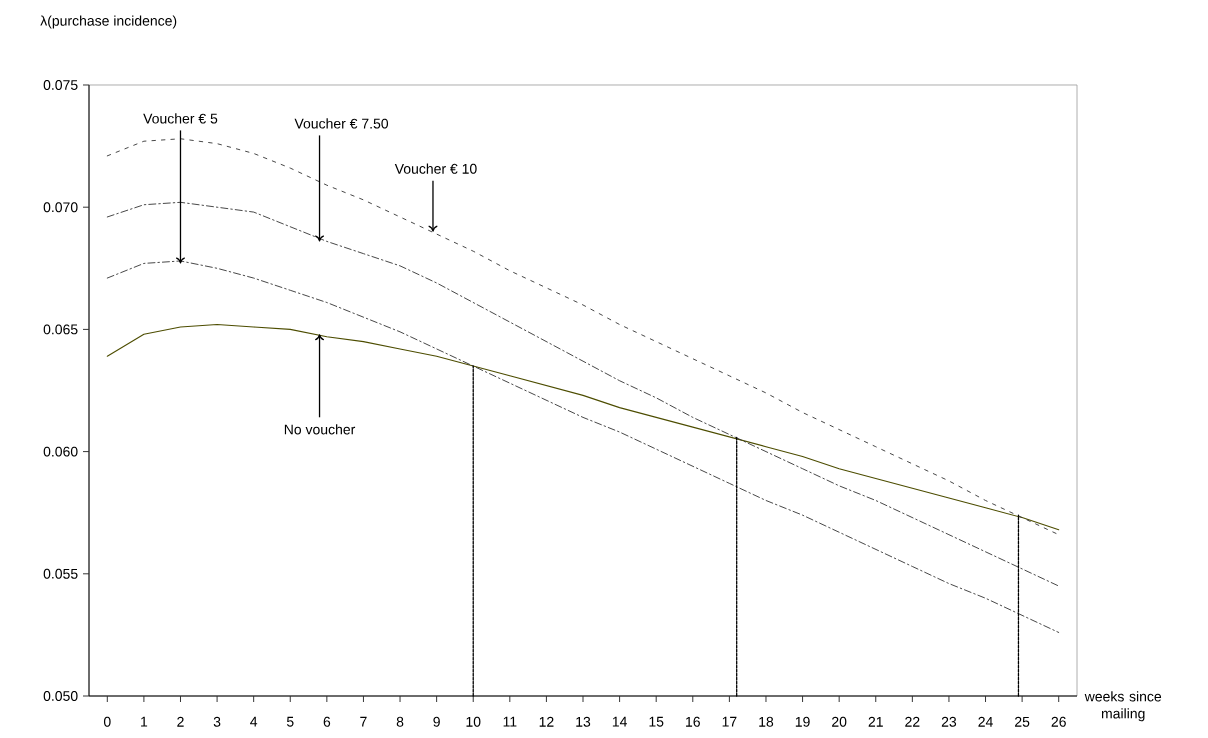  What do you see at coordinates (583, 721) in the screenshot?
I see `x-tick-label: 13` at bounding box center [583, 721].